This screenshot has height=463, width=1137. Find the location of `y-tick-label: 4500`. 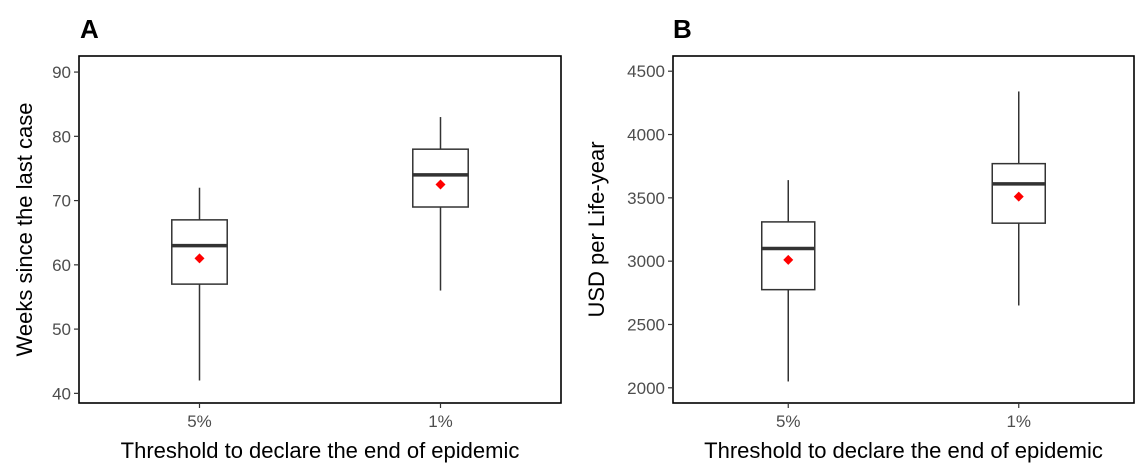

y-tick-label: 4500 is located at coordinates (646, 71).